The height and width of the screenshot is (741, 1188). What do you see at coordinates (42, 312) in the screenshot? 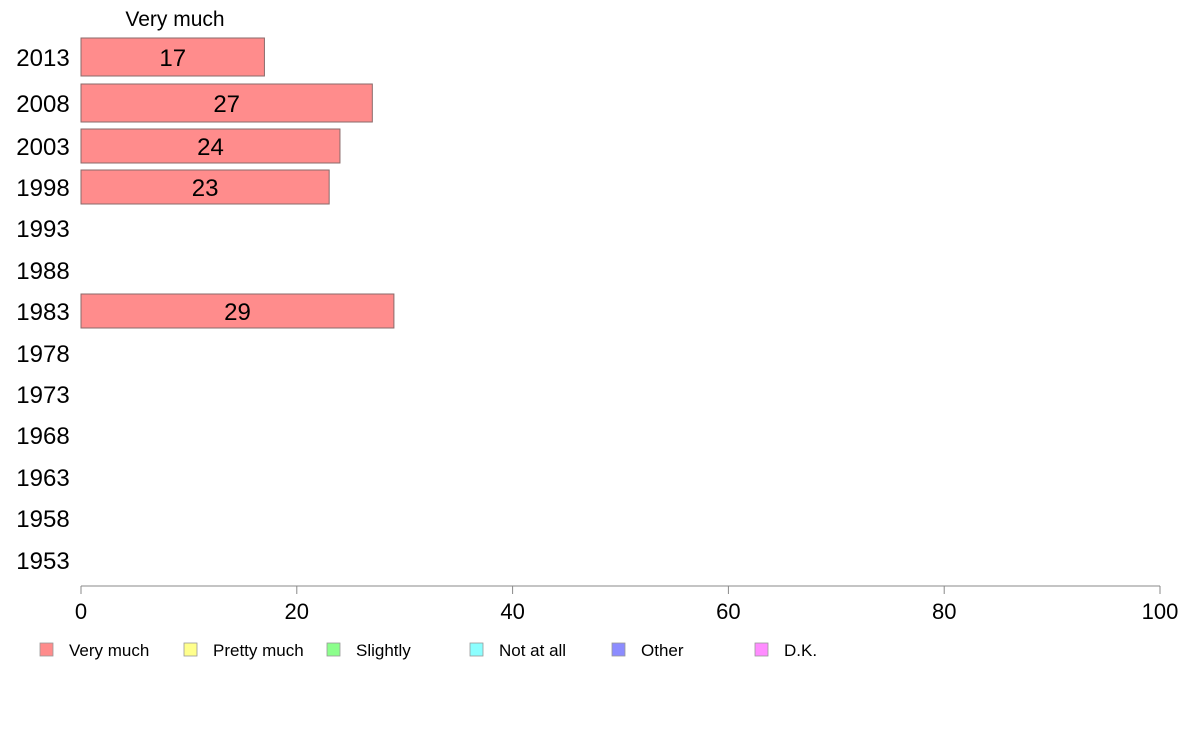
I see `category-label: 1983` at bounding box center [42, 312].